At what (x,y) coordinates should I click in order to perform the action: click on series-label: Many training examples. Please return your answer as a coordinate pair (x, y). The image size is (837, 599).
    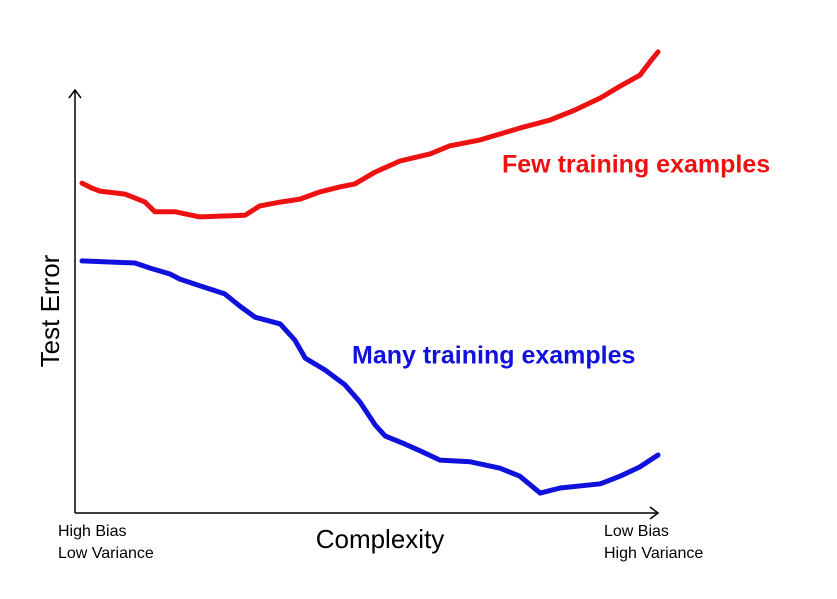
    Looking at the image, I should click on (493, 356).